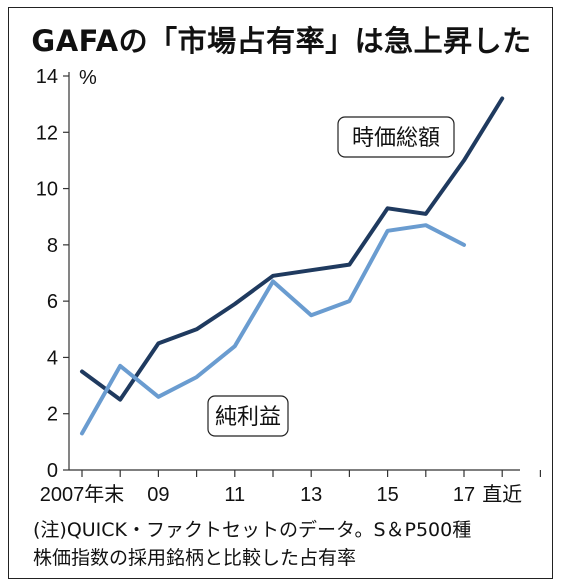  What do you see at coordinates (195, 558) in the screenshot?
I see `chart-note-line-2: 株価指数の採用銘柄と比較した占有率` at bounding box center [195, 558].